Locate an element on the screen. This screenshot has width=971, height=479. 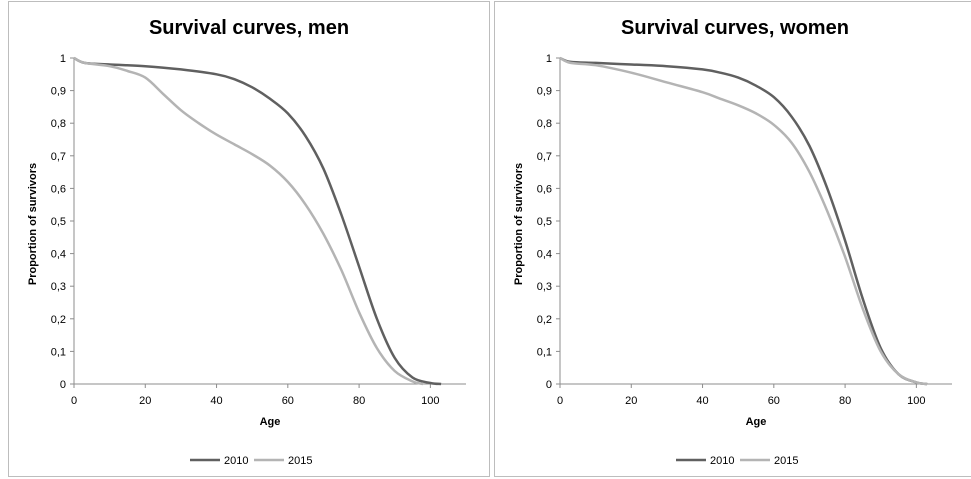
chart-title-women: Survival curves, women is located at coordinates (735, 28).